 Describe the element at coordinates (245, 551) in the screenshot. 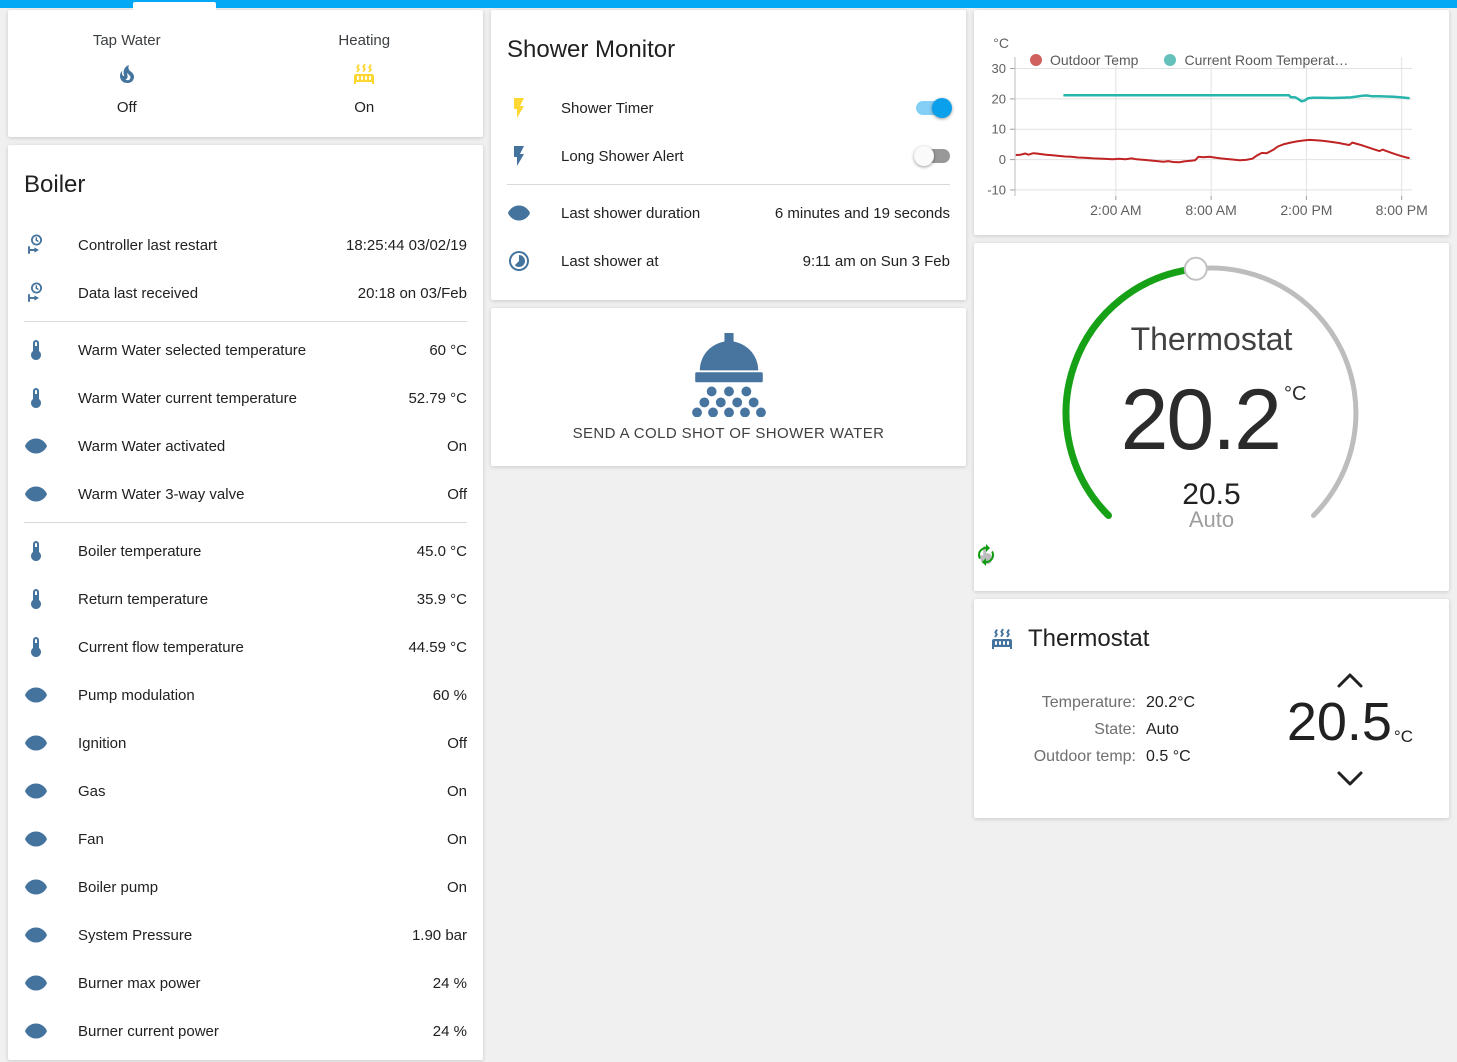

I see `entity-row-boiler-temp: Boiler temperature 45.0 °C` at that location.